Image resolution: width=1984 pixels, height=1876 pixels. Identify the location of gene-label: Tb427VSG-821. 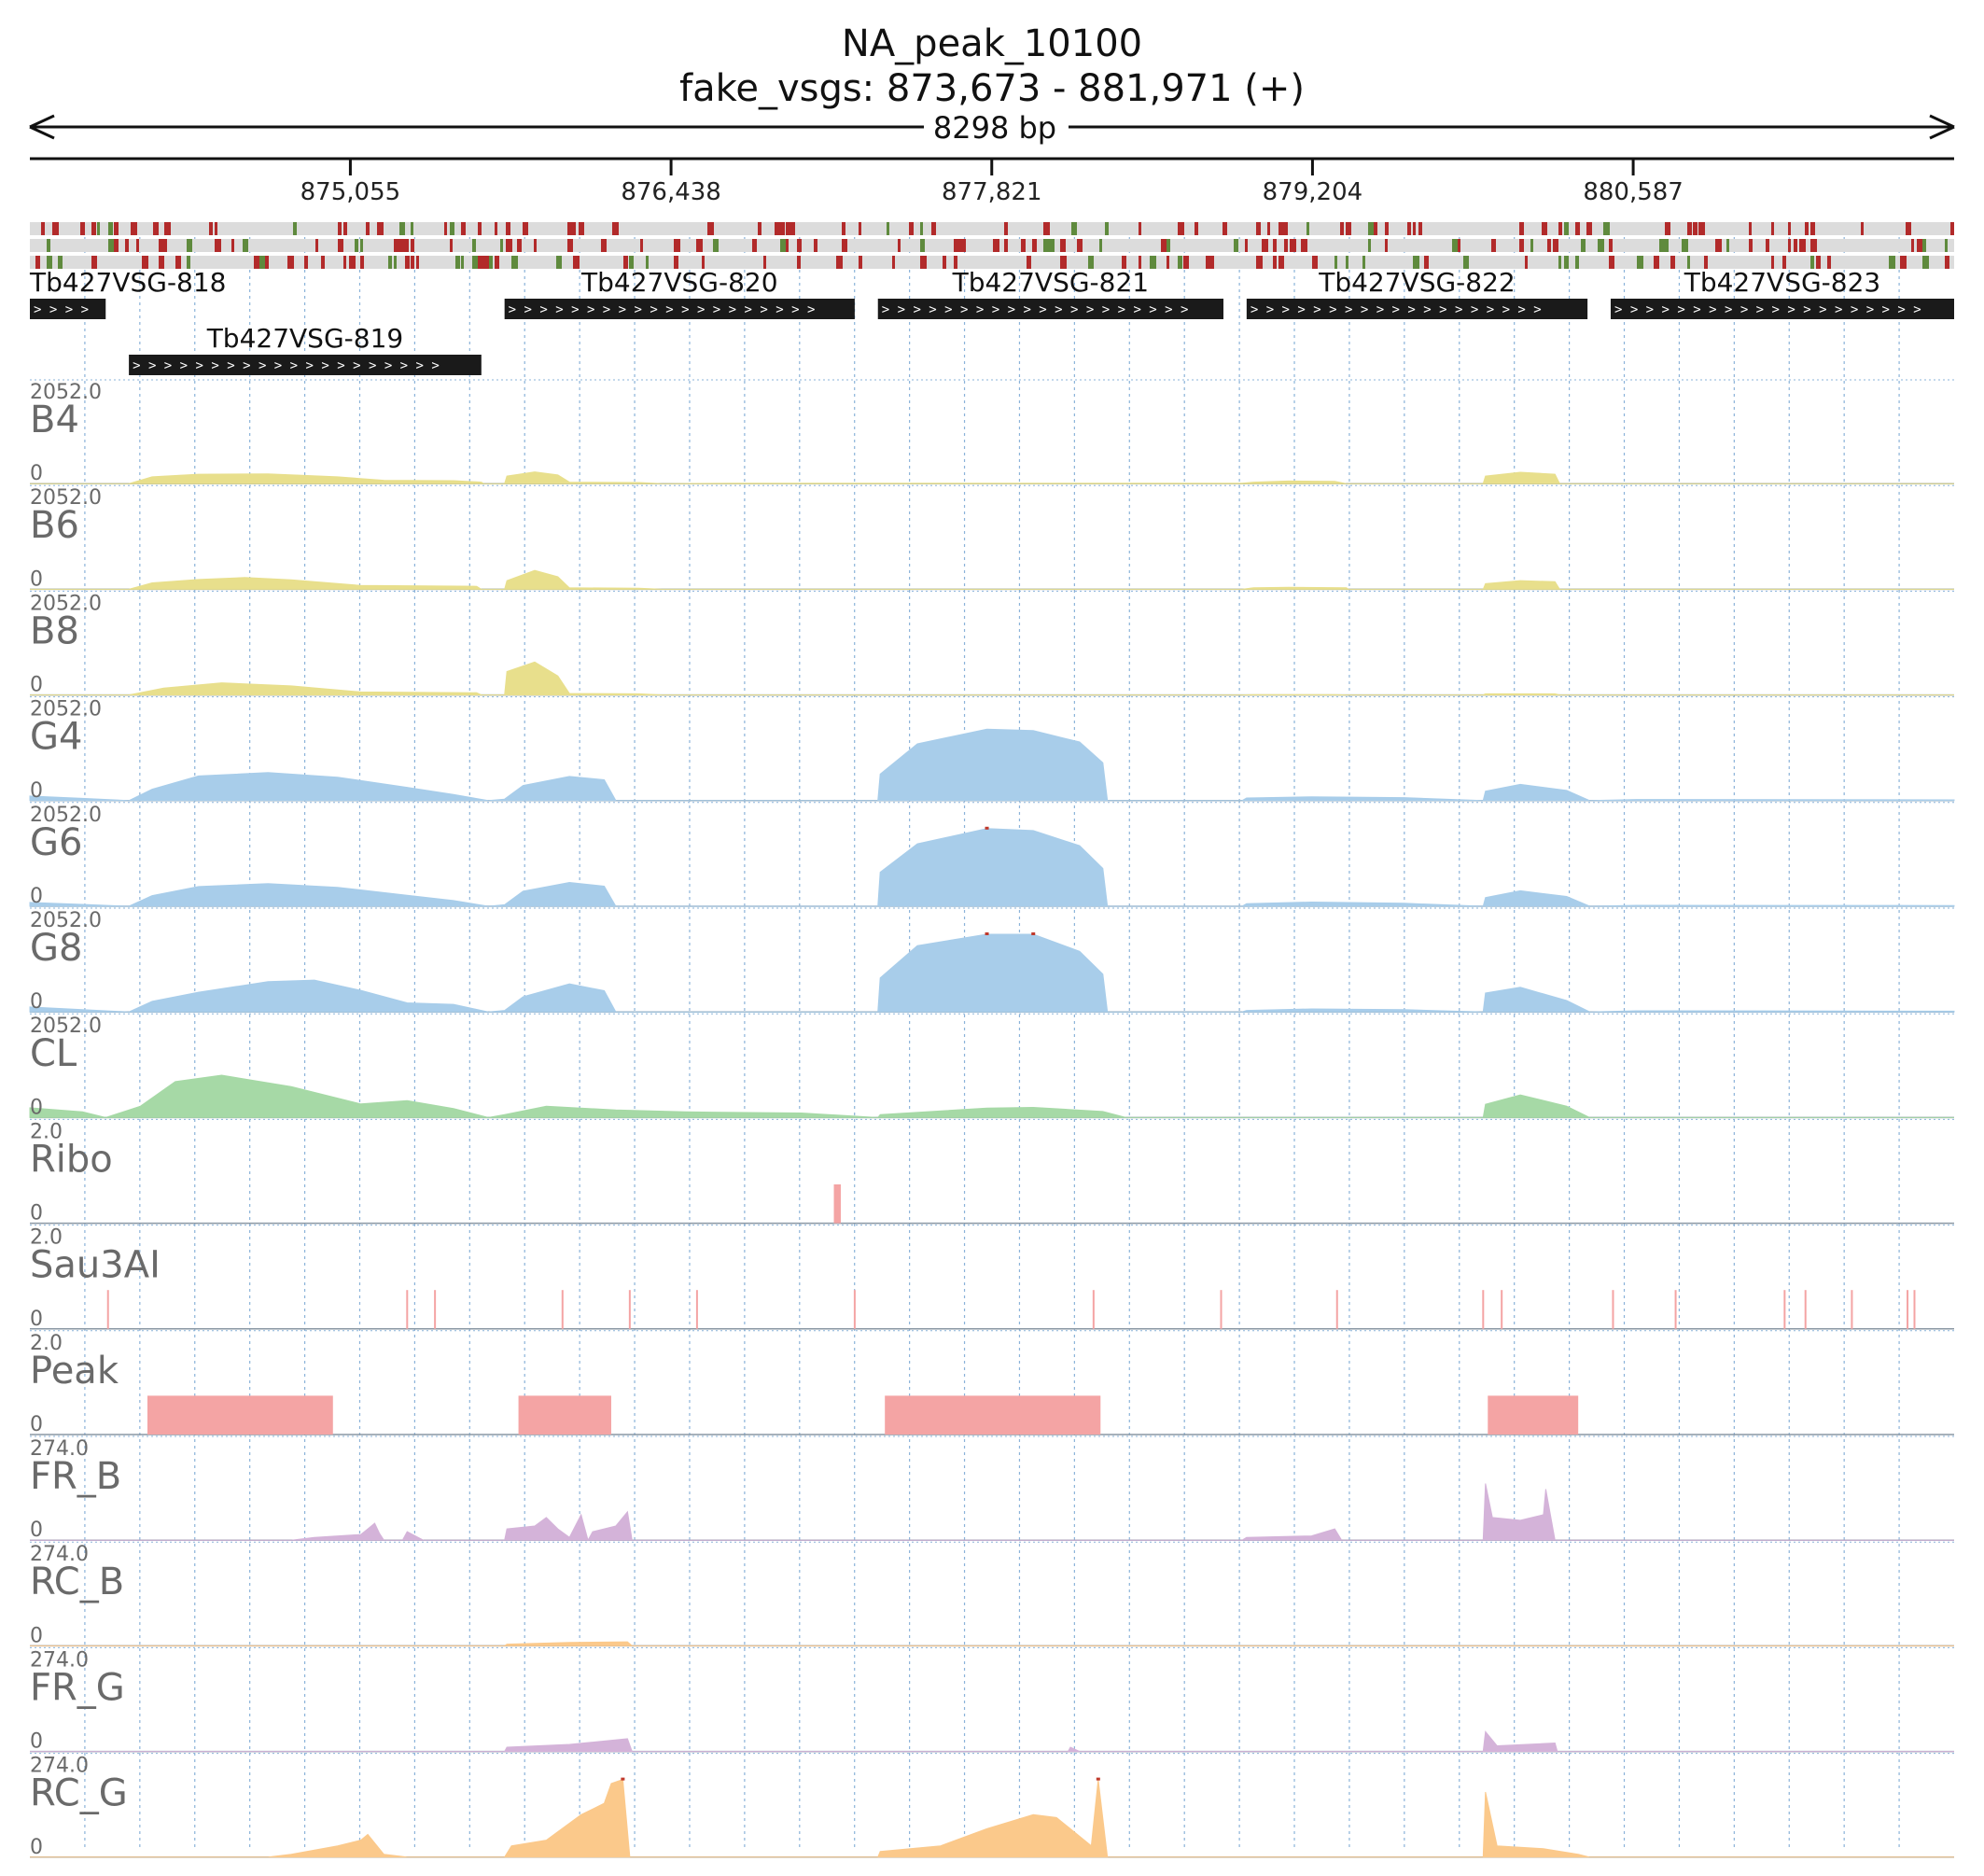
(1051, 282).